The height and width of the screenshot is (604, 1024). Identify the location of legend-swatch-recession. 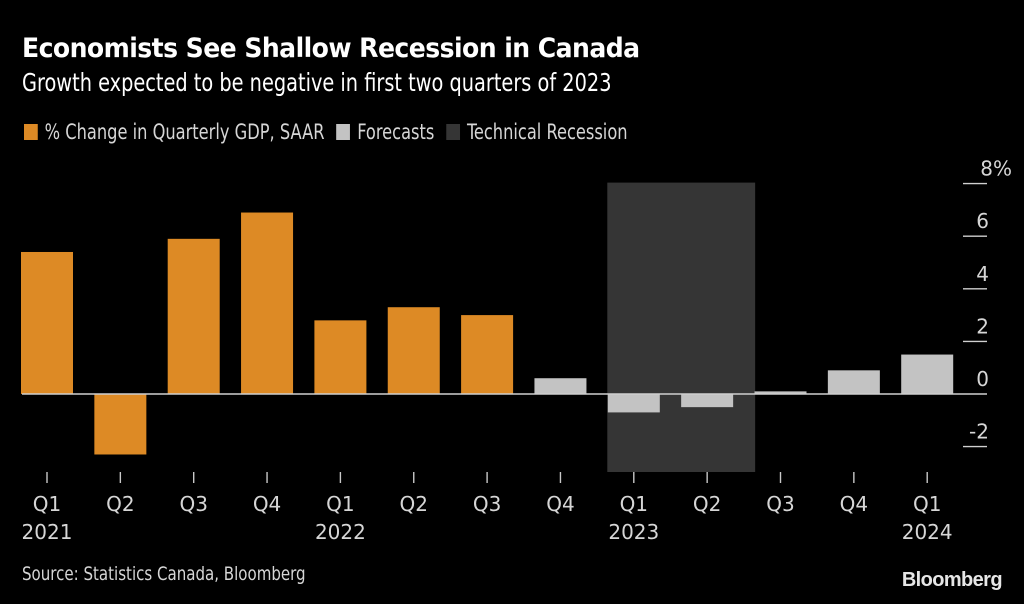
(453, 132).